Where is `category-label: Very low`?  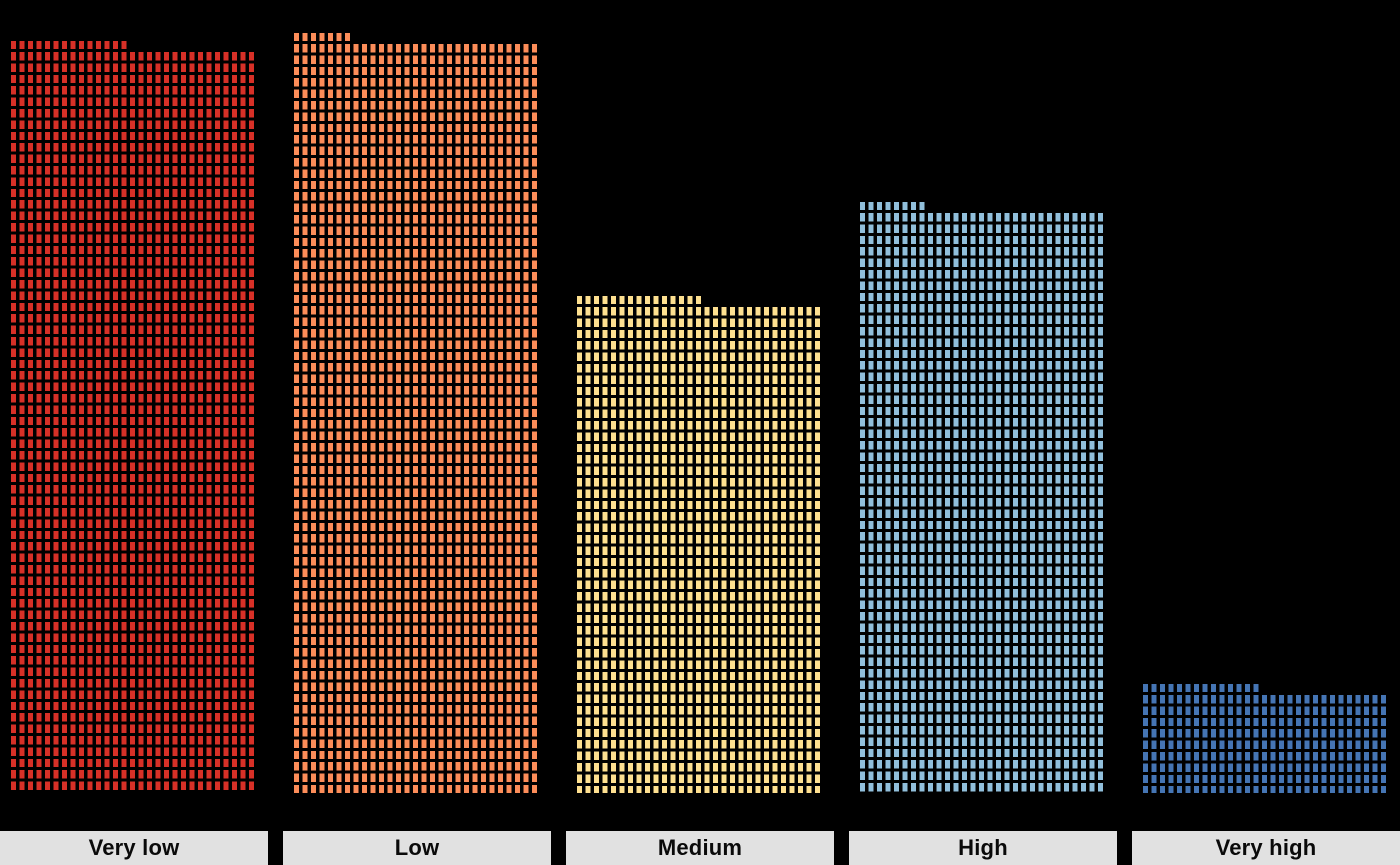 category-label: Very low is located at coordinates (134, 847).